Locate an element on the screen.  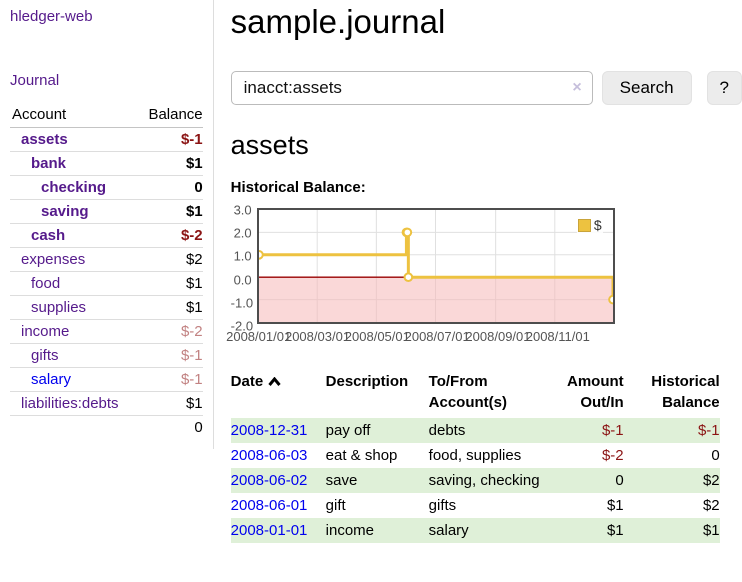
transaction-balance: $-1 is located at coordinates (708, 430).